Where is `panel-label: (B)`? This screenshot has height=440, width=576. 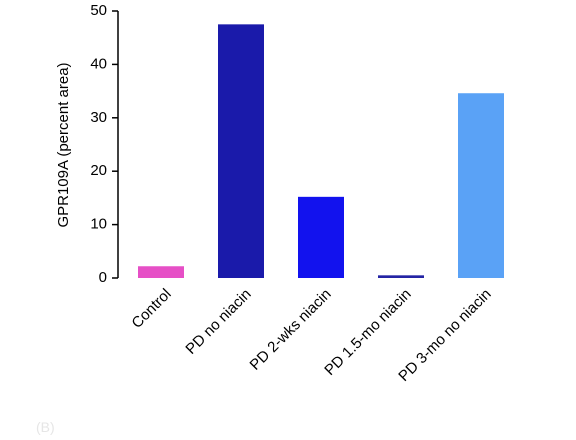
panel-label: (B) is located at coordinates (45, 427).